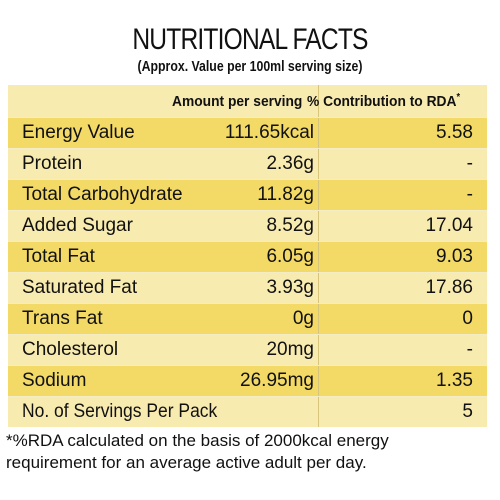 The image size is (500, 500). Describe the element at coordinates (402, 381) in the screenshot. I see `nutrient-rda: 1.35` at that location.